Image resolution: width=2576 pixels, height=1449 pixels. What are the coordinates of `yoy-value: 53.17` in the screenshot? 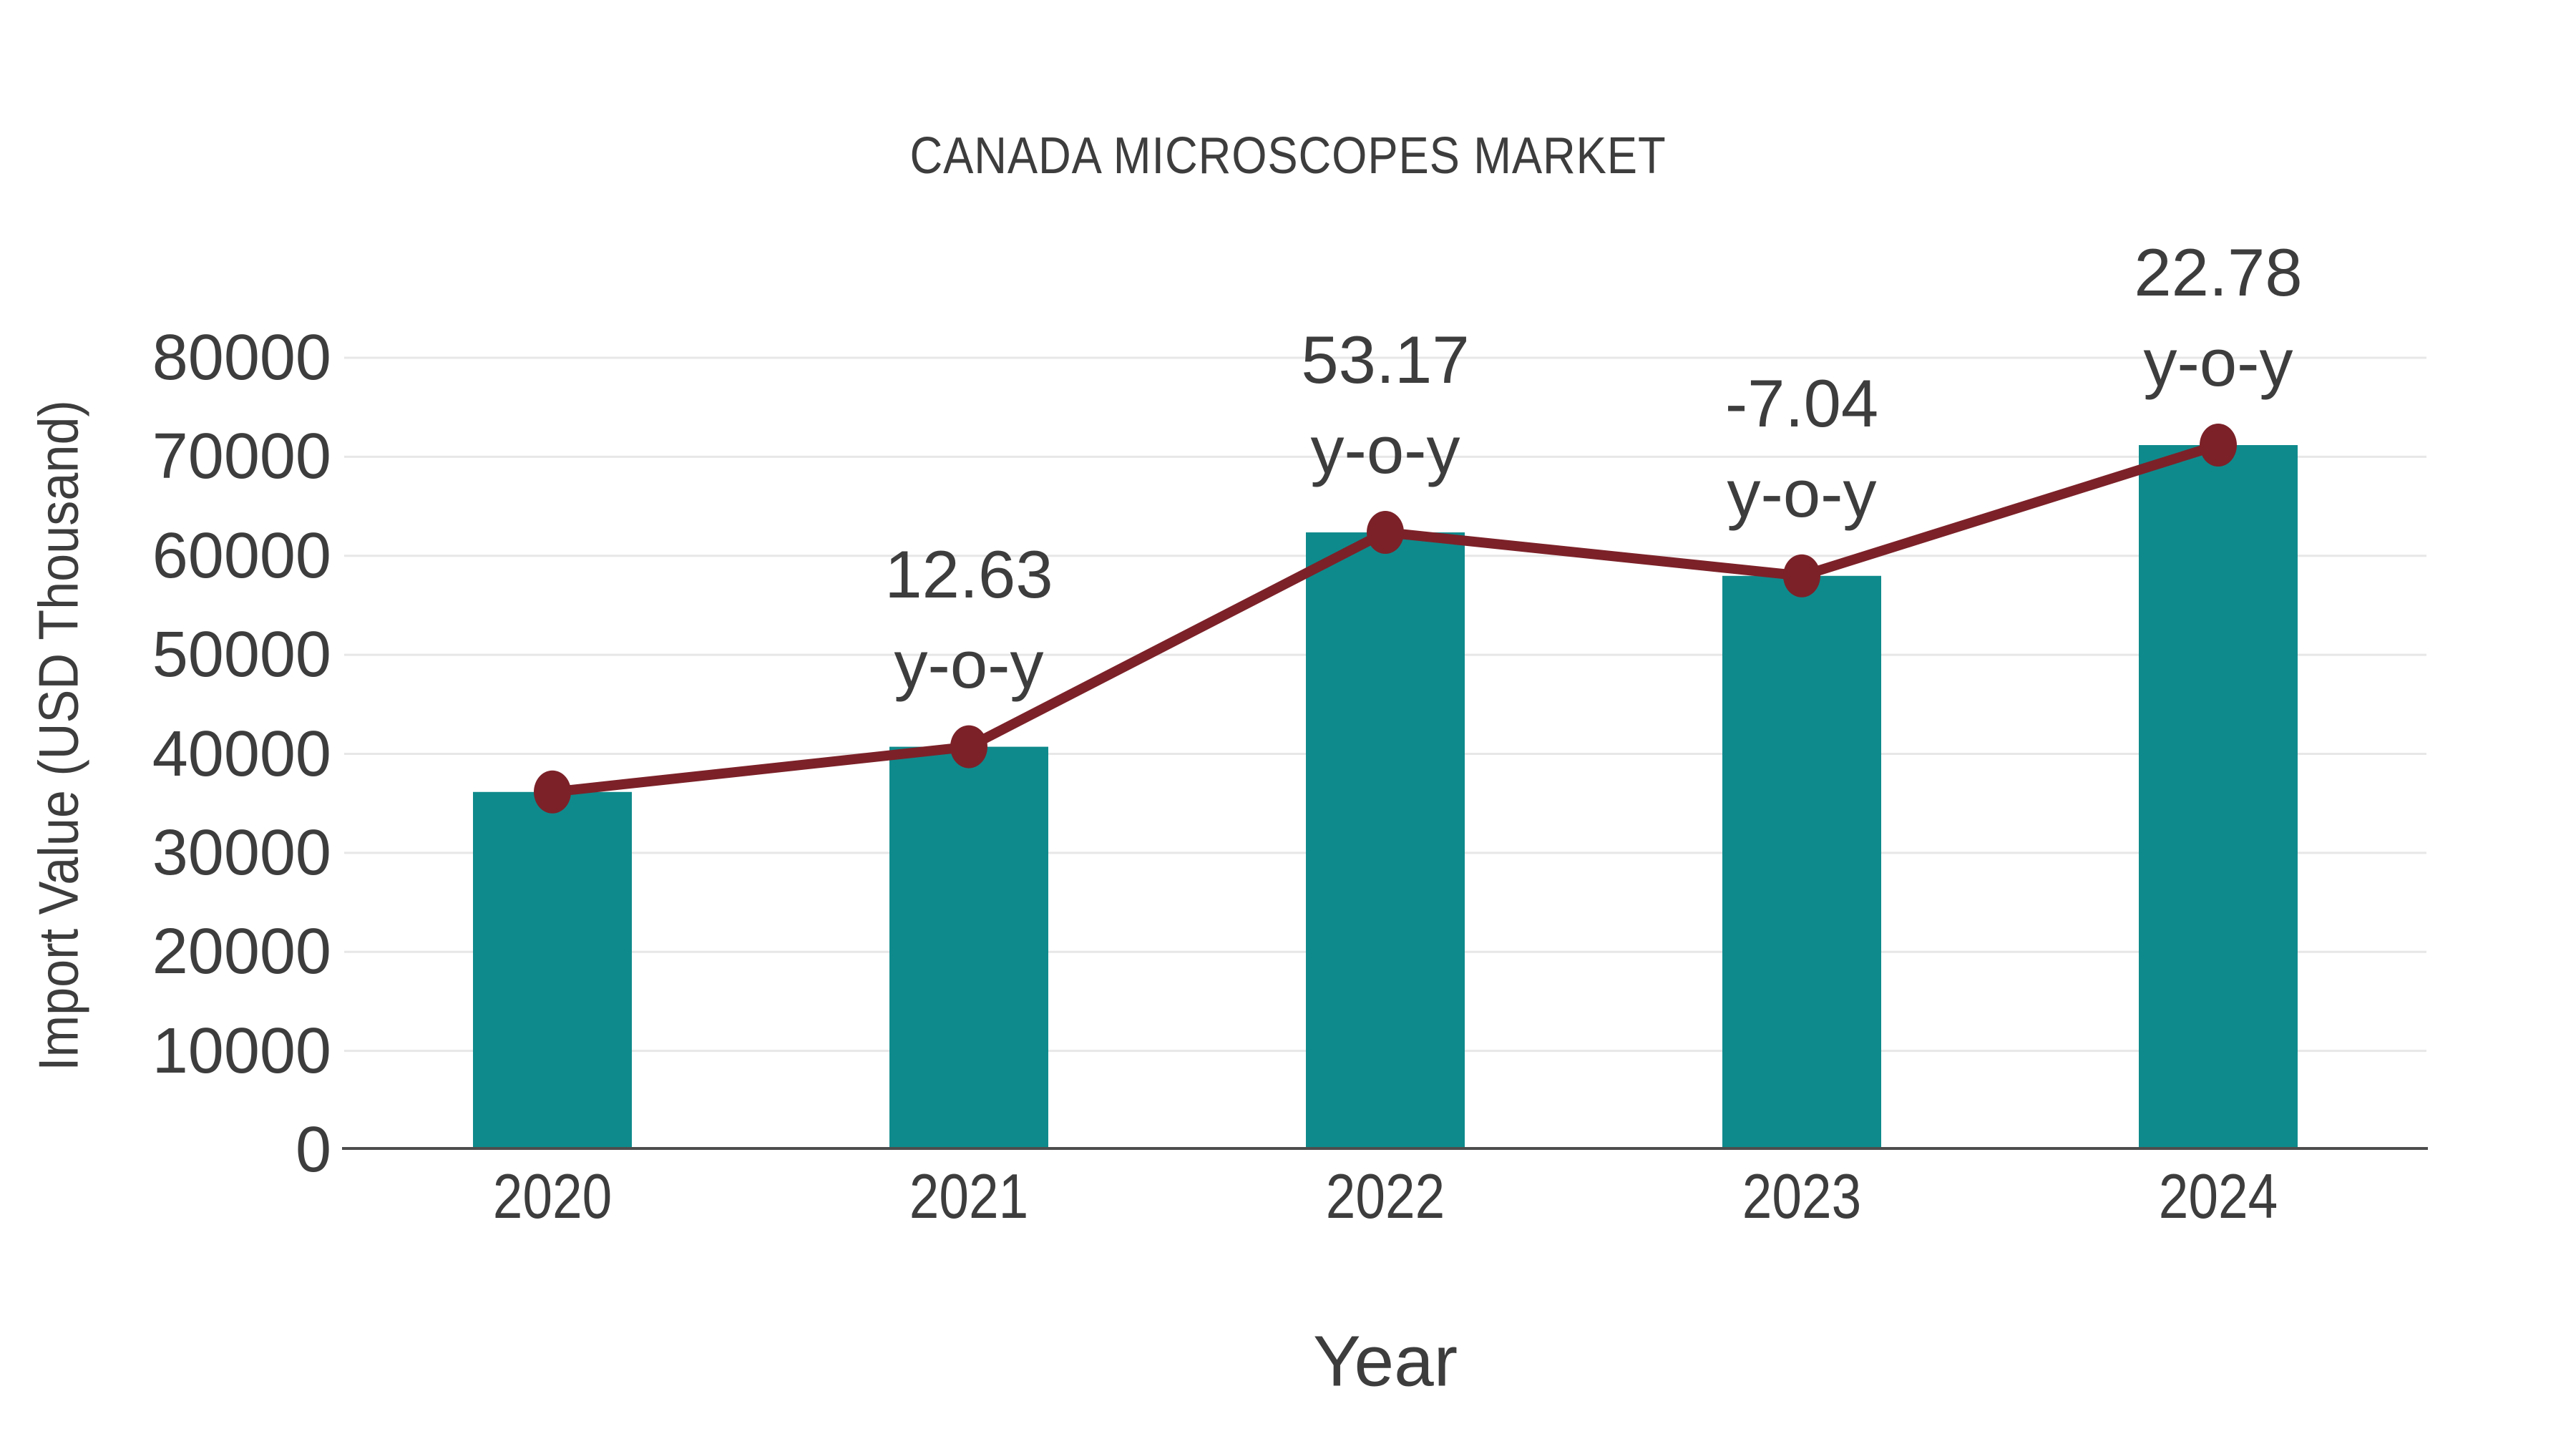 It's located at (1385, 360).